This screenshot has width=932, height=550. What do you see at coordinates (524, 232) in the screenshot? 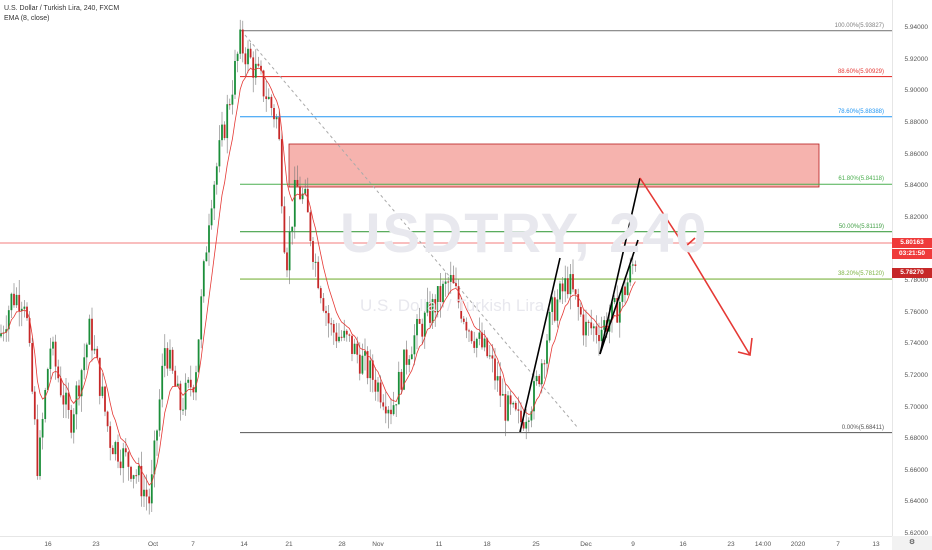
I see `symbol-watermark: USDTRY, 240` at bounding box center [524, 232].